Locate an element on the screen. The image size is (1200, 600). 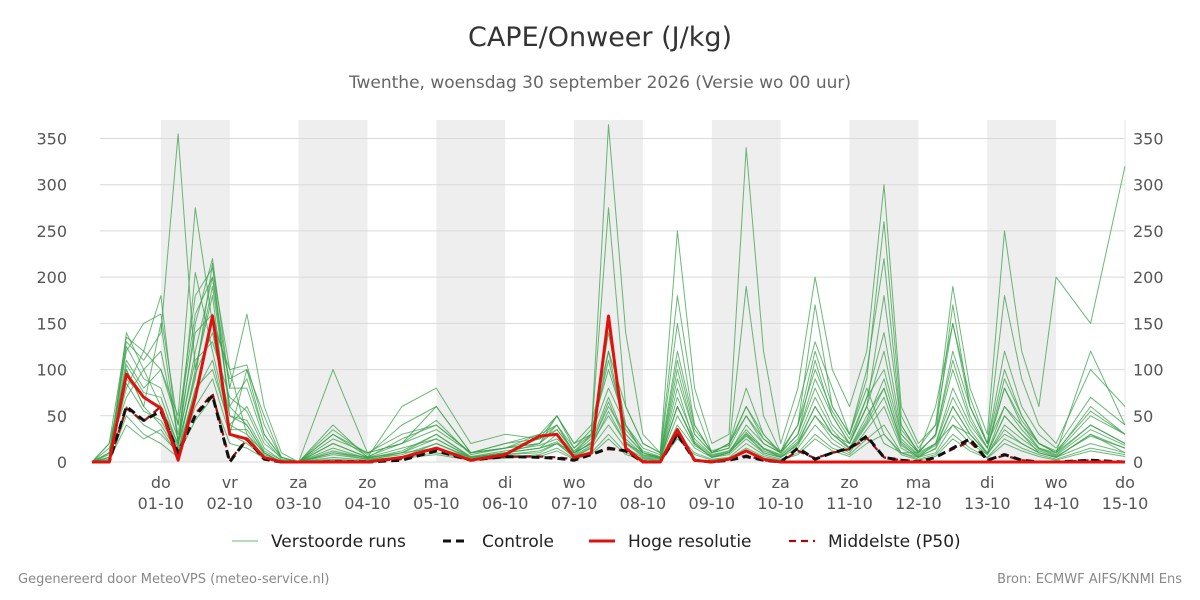
y-tick-label-left: 250 is located at coordinates (51, 231).